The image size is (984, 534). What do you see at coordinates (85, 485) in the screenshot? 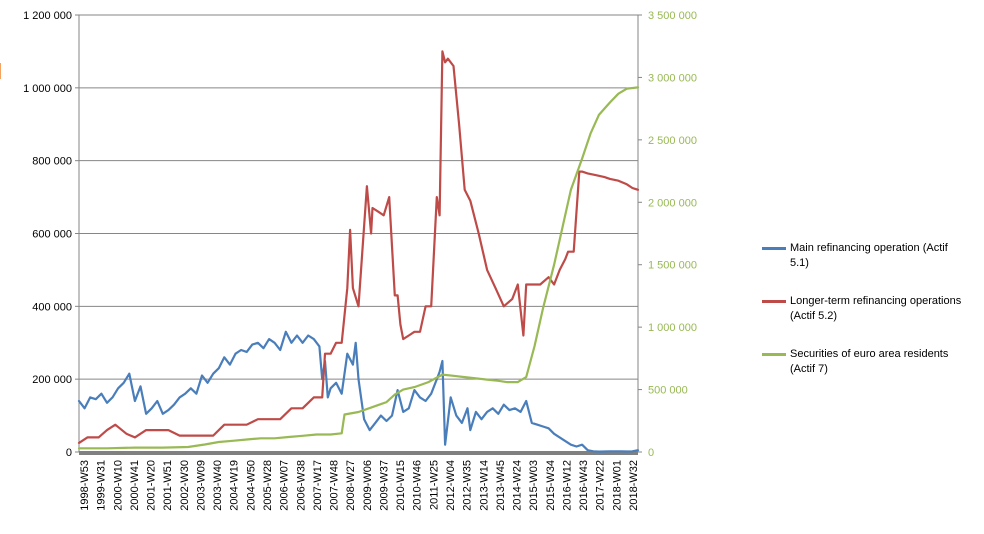
I see `x-tick-label: 1998-W53` at bounding box center [85, 485].